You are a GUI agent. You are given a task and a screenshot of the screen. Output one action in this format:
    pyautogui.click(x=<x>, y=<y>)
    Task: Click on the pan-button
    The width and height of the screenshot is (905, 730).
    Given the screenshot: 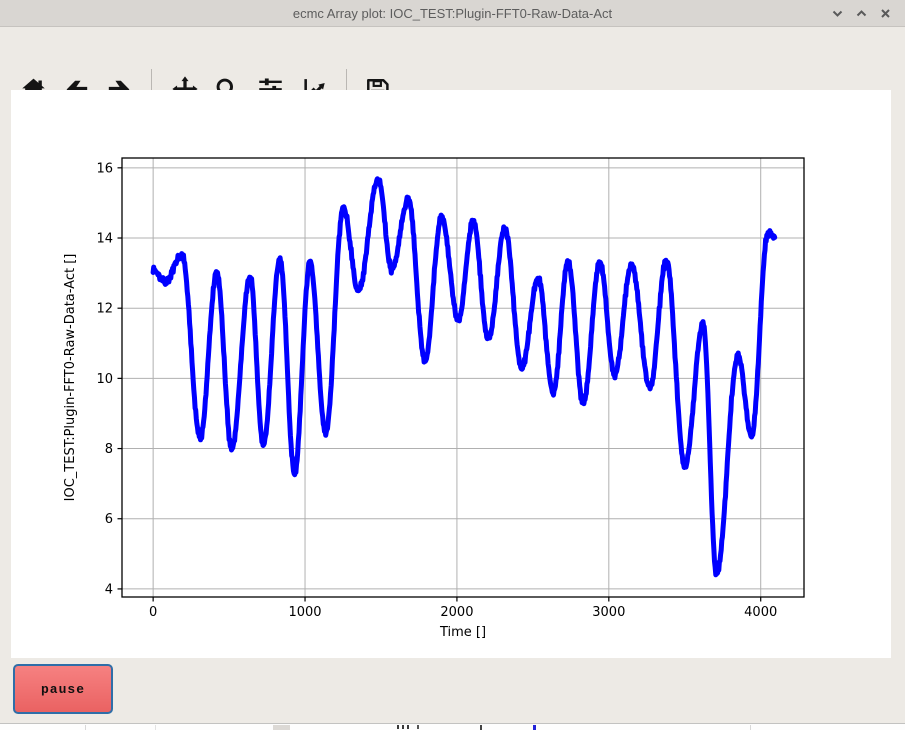 What is the action you would take?
    pyautogui.click(x=185, y=89)
    